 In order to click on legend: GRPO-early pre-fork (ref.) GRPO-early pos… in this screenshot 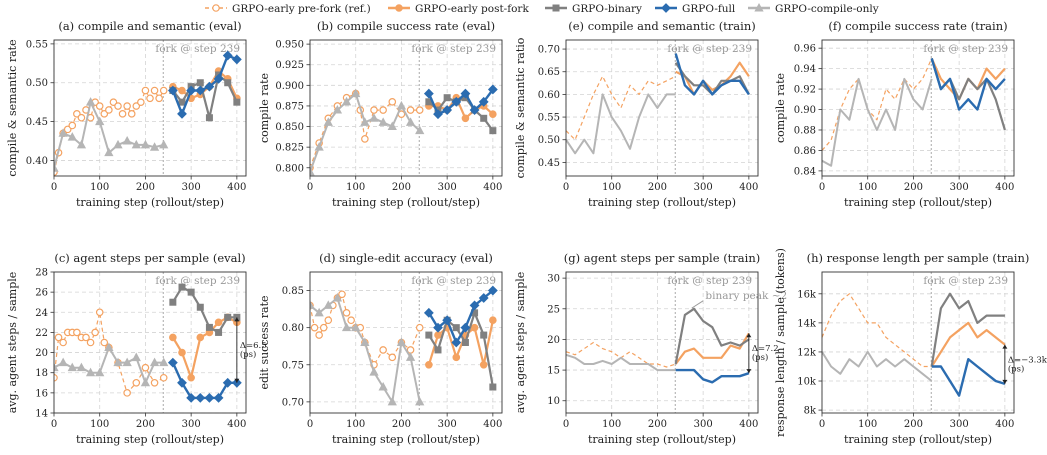, I will do `click(542, 8)`.